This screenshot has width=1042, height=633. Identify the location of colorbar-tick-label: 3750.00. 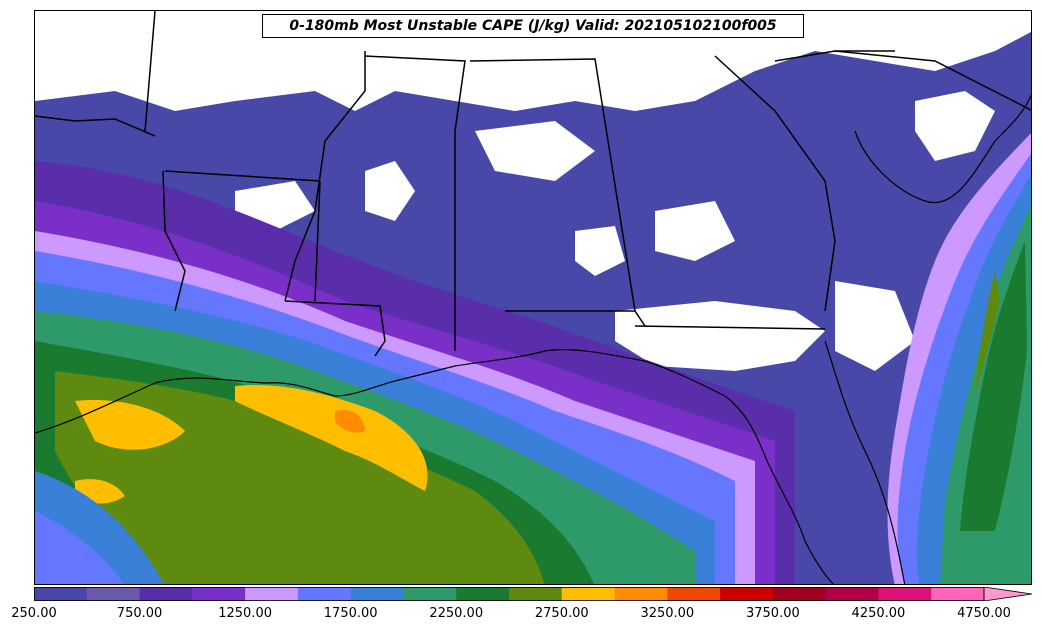
(772, 613).